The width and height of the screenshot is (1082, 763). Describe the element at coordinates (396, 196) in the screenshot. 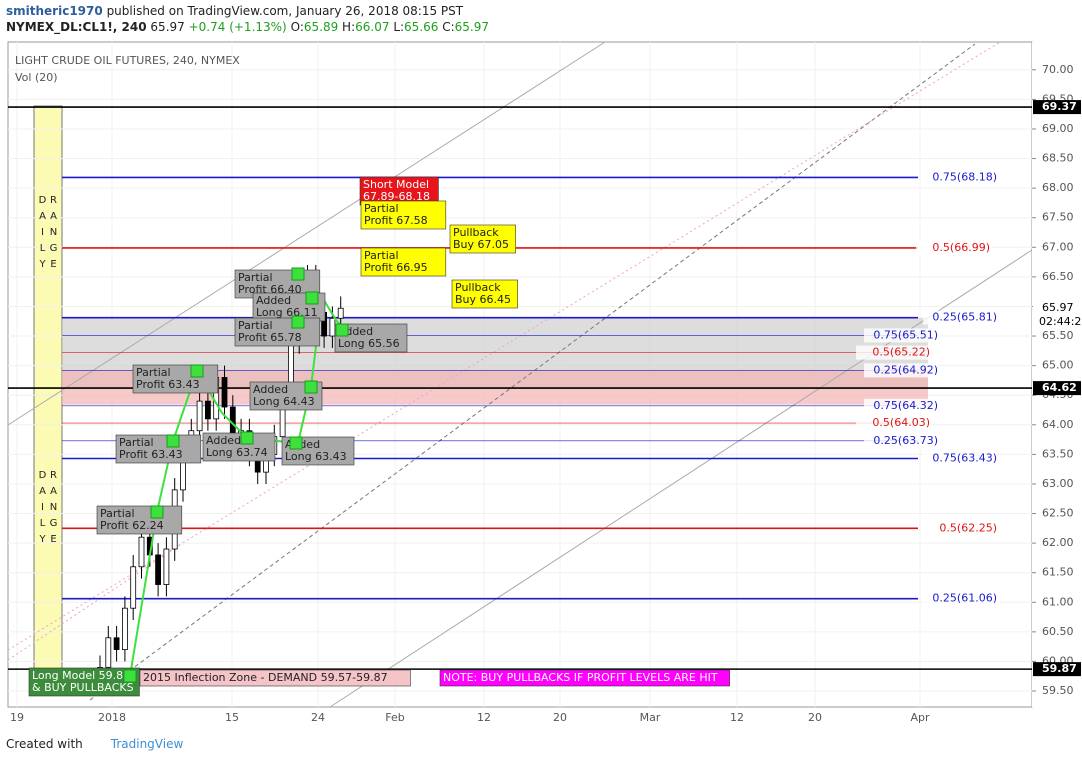

I see `annotation-text: 67.89-68.18` at that location.